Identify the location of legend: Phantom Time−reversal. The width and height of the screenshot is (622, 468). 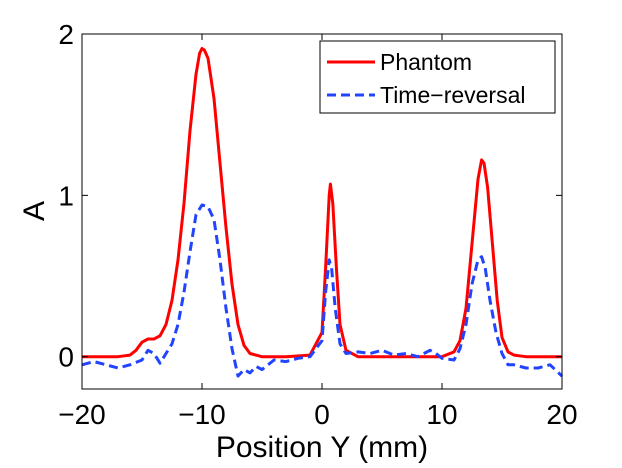
(437, 77).